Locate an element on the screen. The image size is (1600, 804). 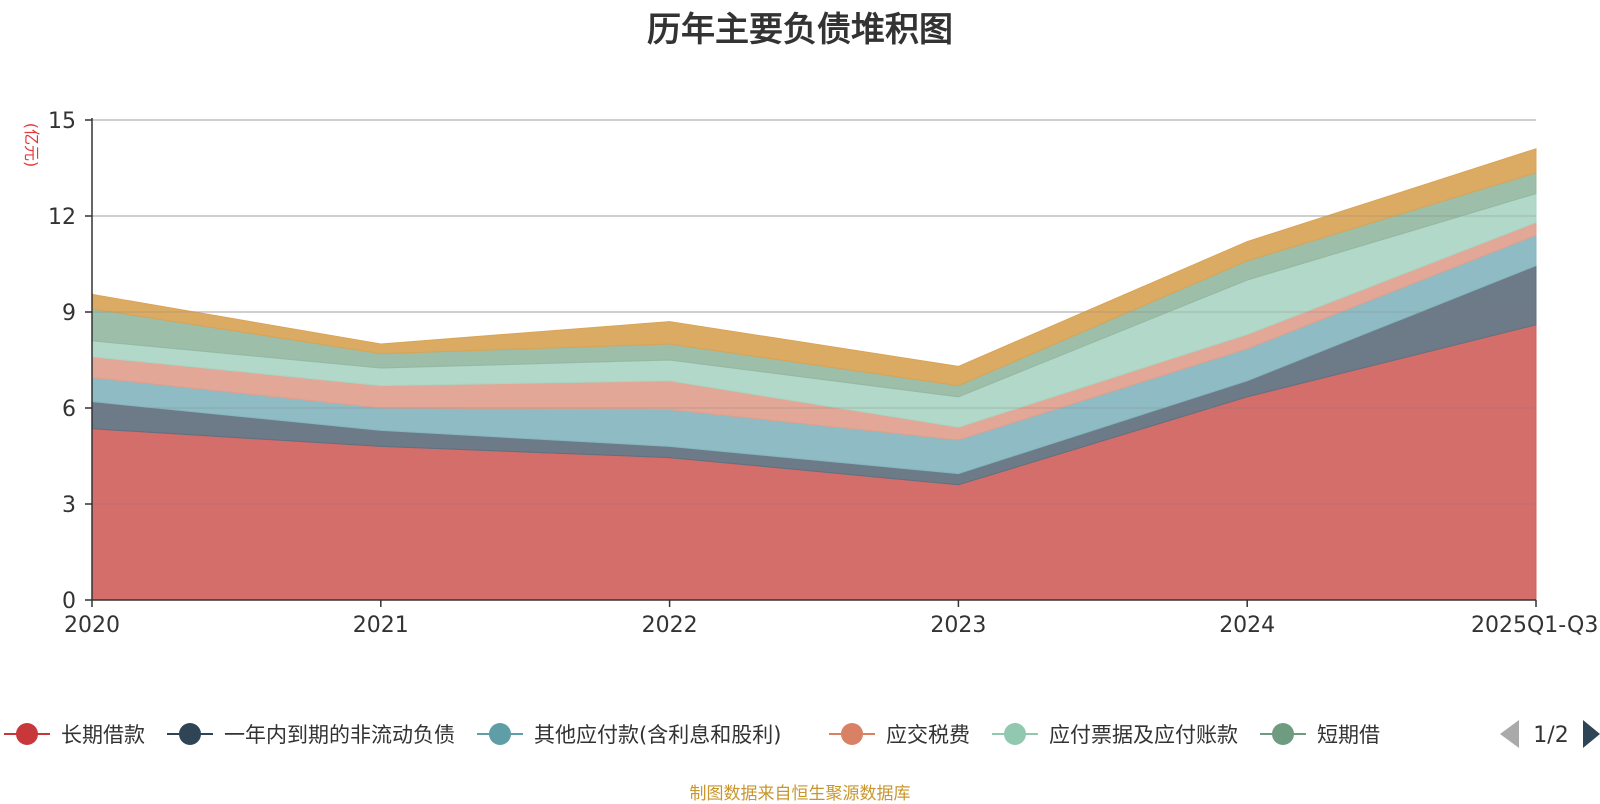
source-note: 制图数据来自恒生聚源数据库 is located at coordinates (800, 794).